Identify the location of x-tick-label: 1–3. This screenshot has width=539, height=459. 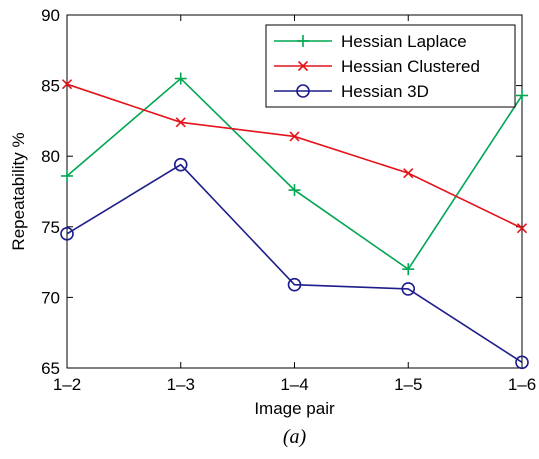
(181, 384).